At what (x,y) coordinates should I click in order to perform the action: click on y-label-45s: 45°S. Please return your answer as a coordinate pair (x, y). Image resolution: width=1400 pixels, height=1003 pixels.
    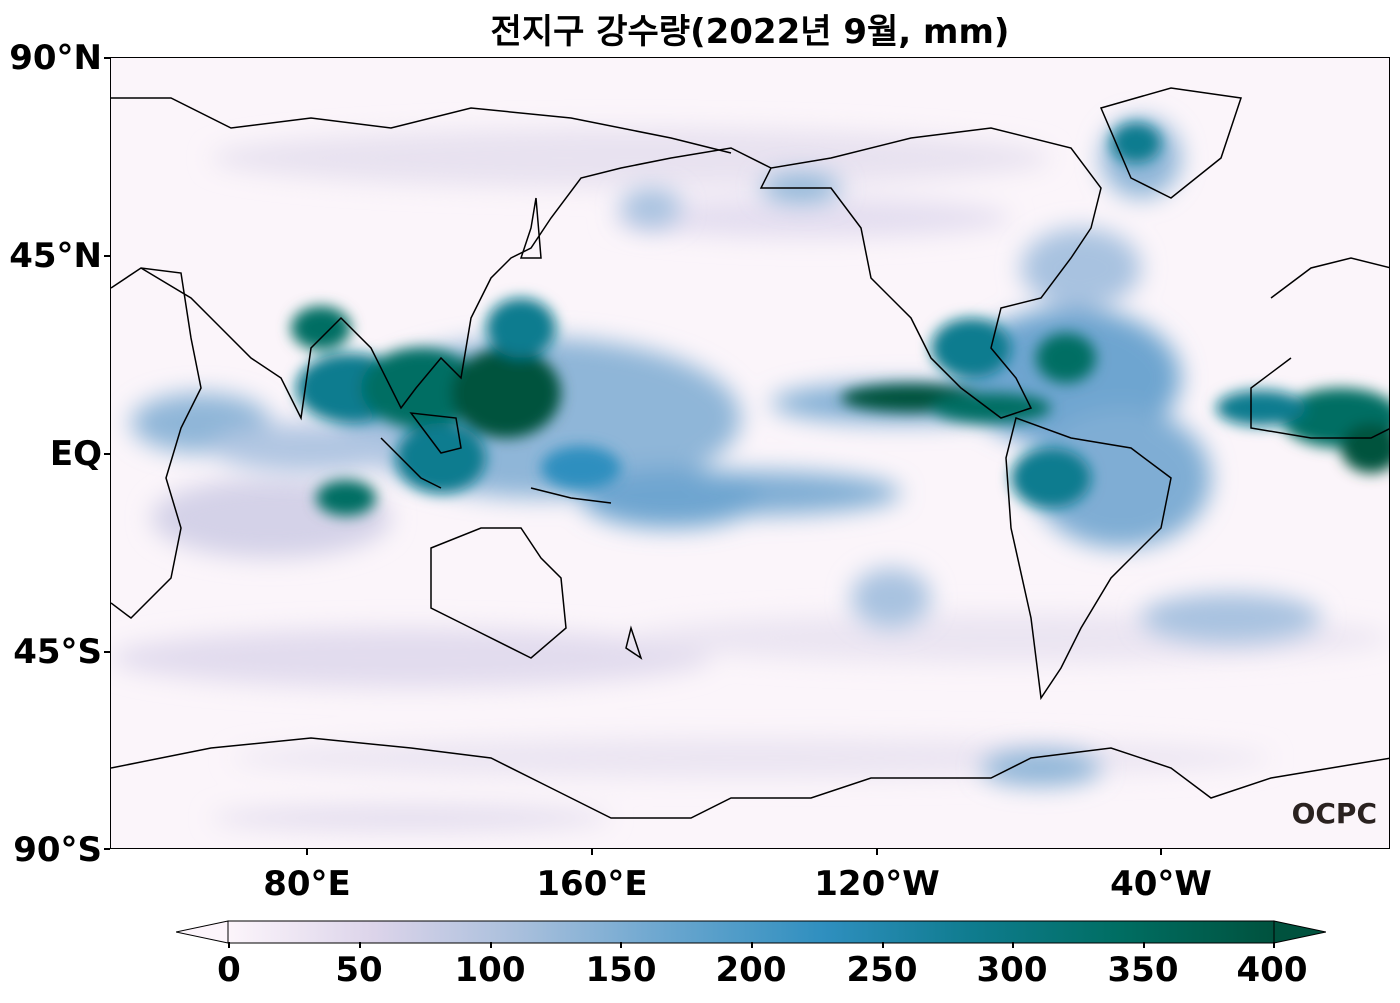
    Looking at the image, I should click on (57, 652).